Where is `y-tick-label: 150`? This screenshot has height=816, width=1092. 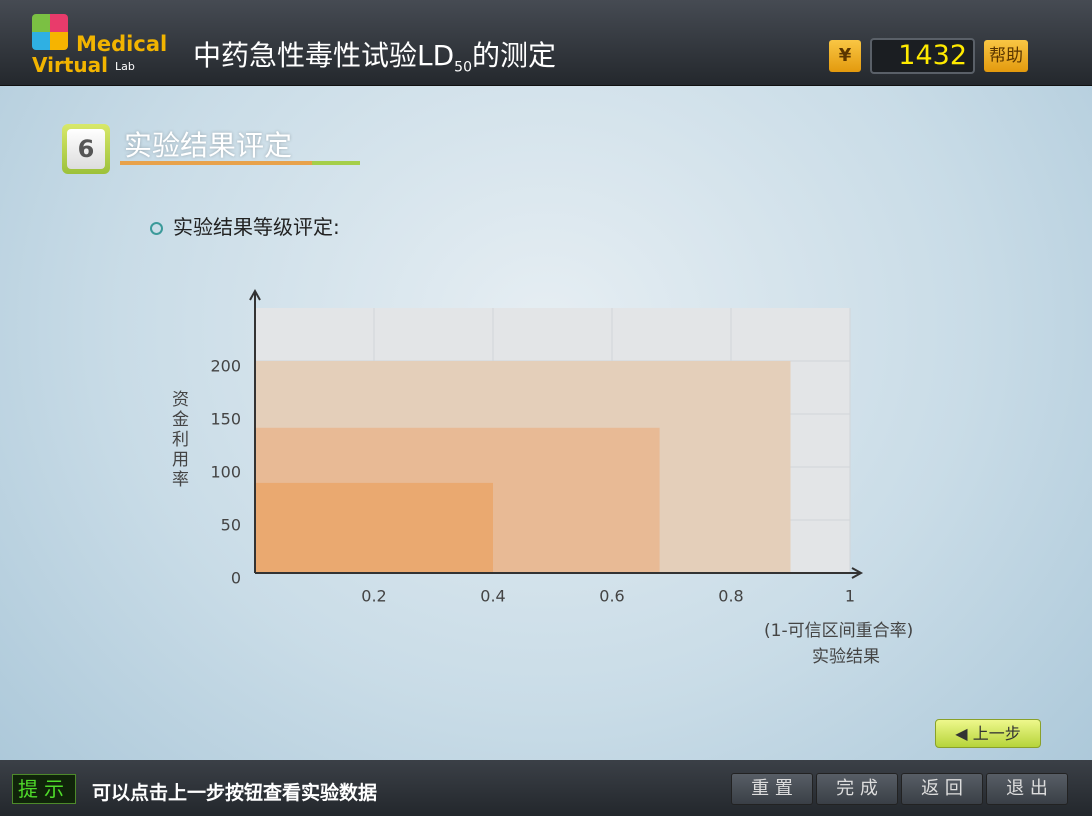
y-tick-label: 150 is located at coordinates (225, 419).